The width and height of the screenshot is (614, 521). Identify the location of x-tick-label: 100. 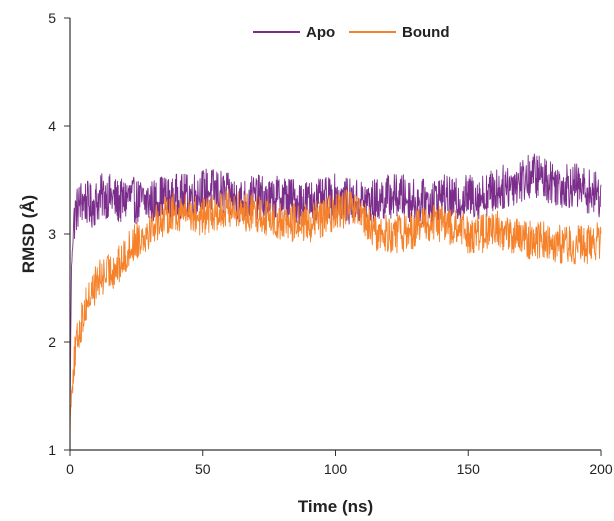
(336, 469).